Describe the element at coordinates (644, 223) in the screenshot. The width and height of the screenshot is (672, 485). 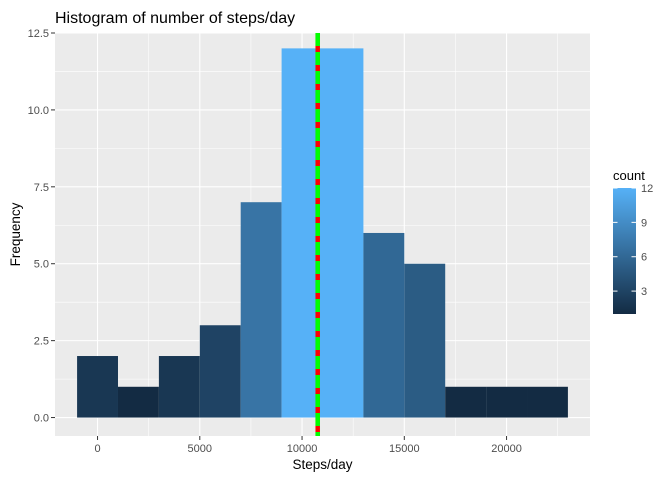
I see `legend-tick-label: 9` at that location.